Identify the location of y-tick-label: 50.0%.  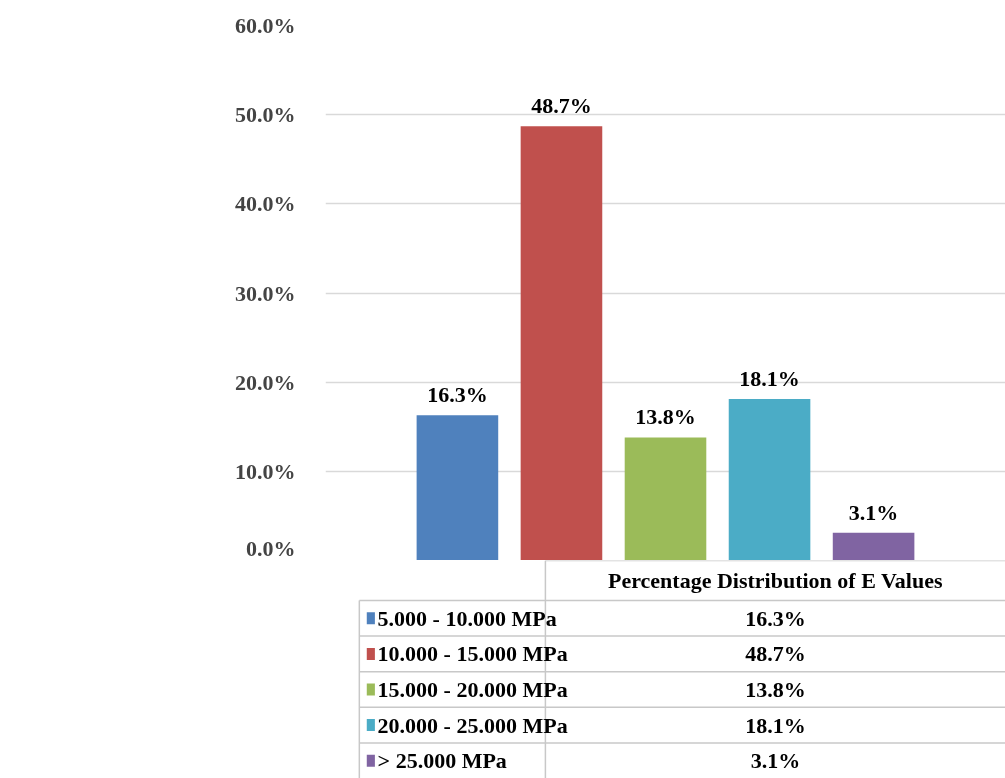
(265, 115).